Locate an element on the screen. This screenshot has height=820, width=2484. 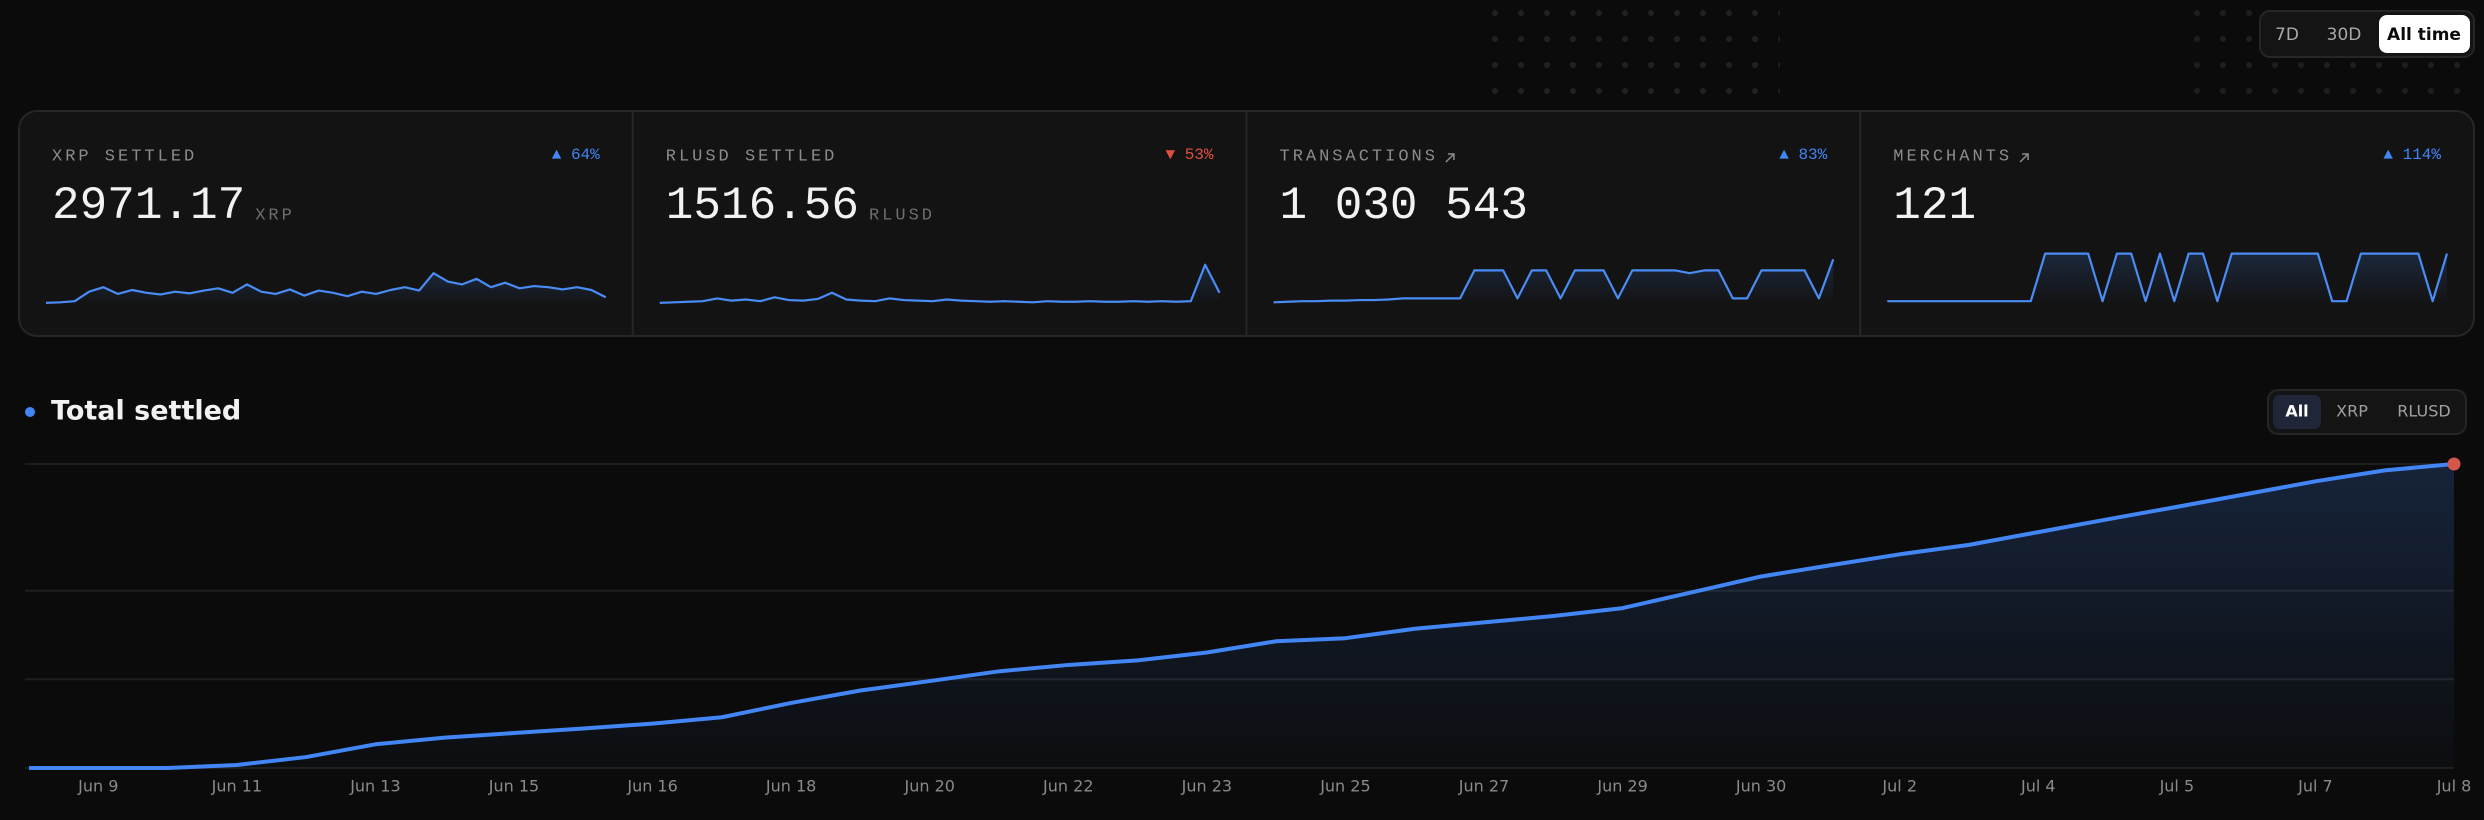
filter-button: All is located at coordinates (2296, 411).